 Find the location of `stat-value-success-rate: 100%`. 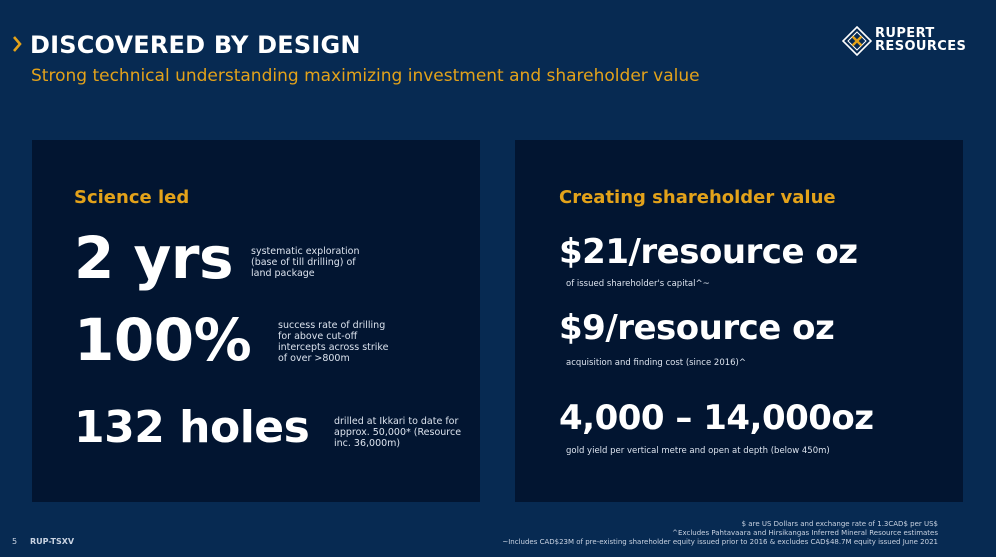

stat-value-success-rate: 100% is located at coordinates (163, 340).